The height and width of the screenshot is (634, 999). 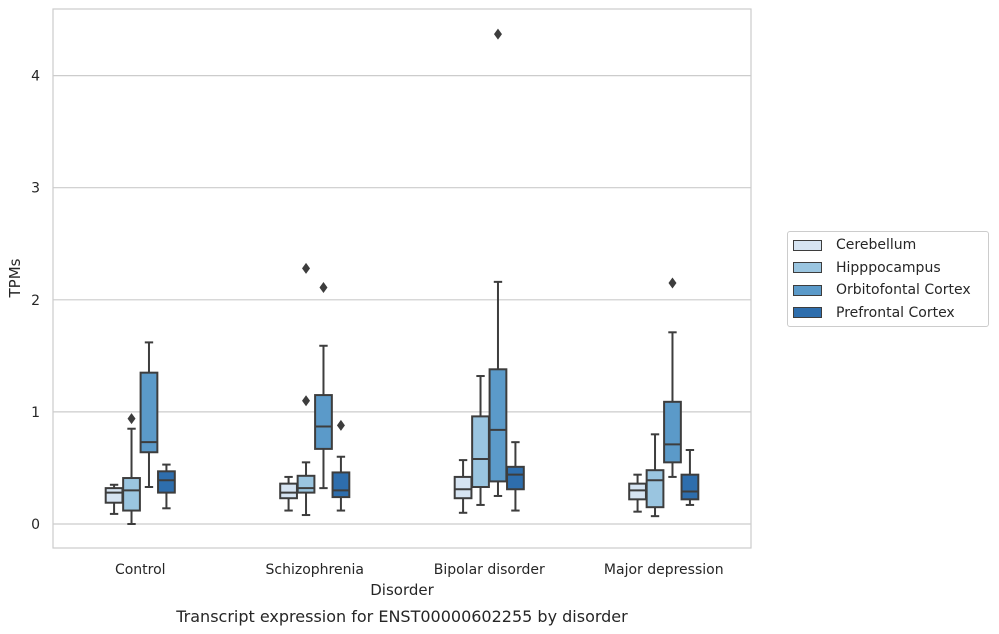 What do you see at coordinates (489, 570) in the screenshot?
I see `x-tick-label: Bipolar disorder` at bounding box center [489, 570].